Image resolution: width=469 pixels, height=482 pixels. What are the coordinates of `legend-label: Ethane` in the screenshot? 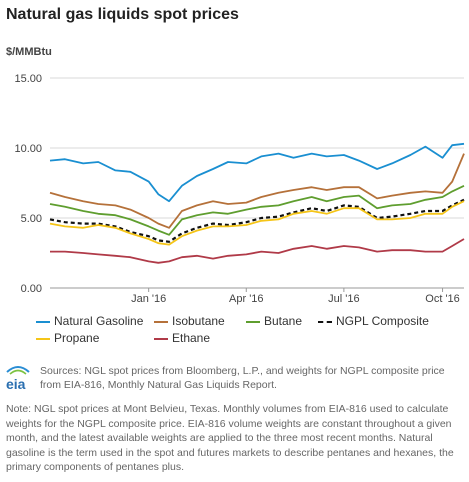 It's located at (191, 338).